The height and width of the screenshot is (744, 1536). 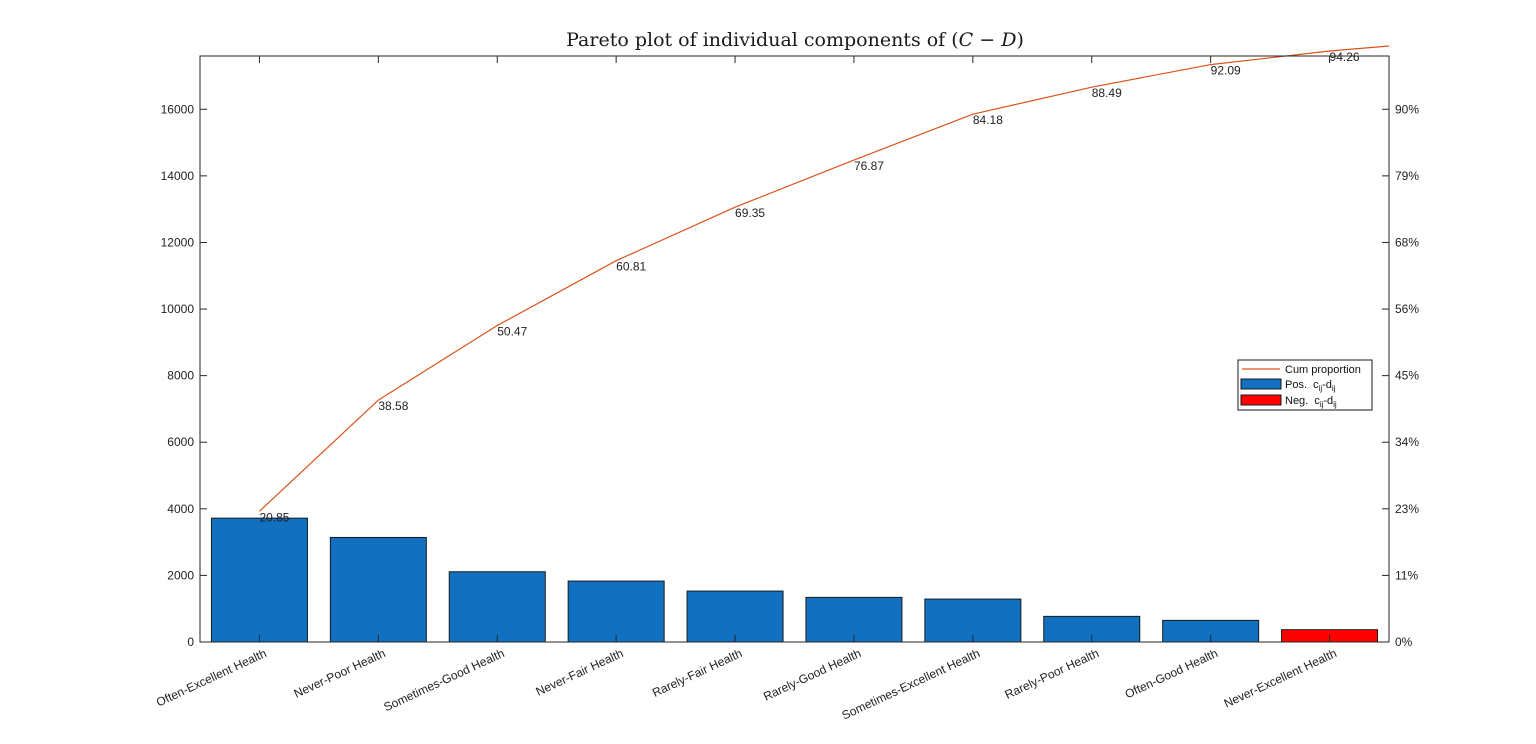 What do you see at coordinates (190, 642) in the screenshot?
I see `y-tick-label-0: 0` at bounding box center [190, 642].